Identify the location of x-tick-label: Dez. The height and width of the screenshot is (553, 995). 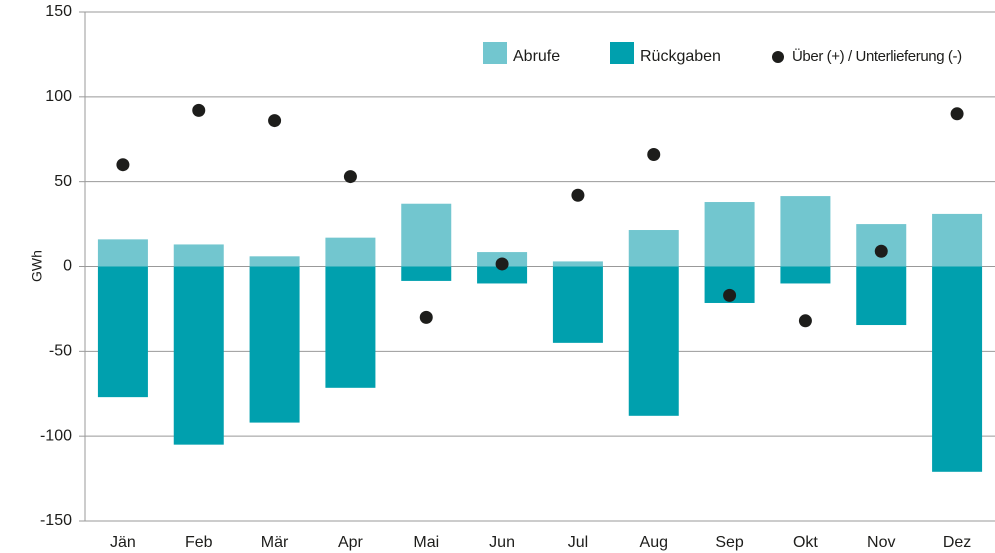
(957, 542).